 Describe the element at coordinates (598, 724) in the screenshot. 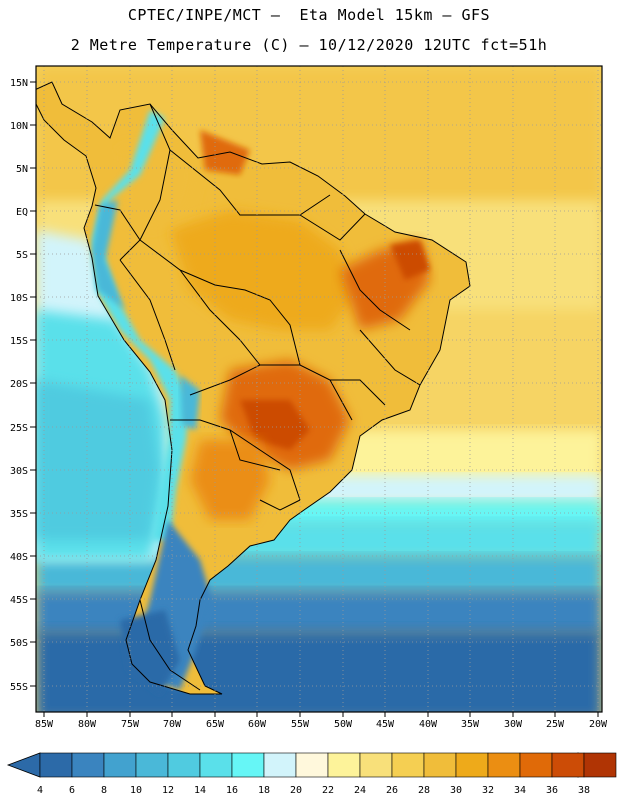

I see `lon-label: 20W` at that location.